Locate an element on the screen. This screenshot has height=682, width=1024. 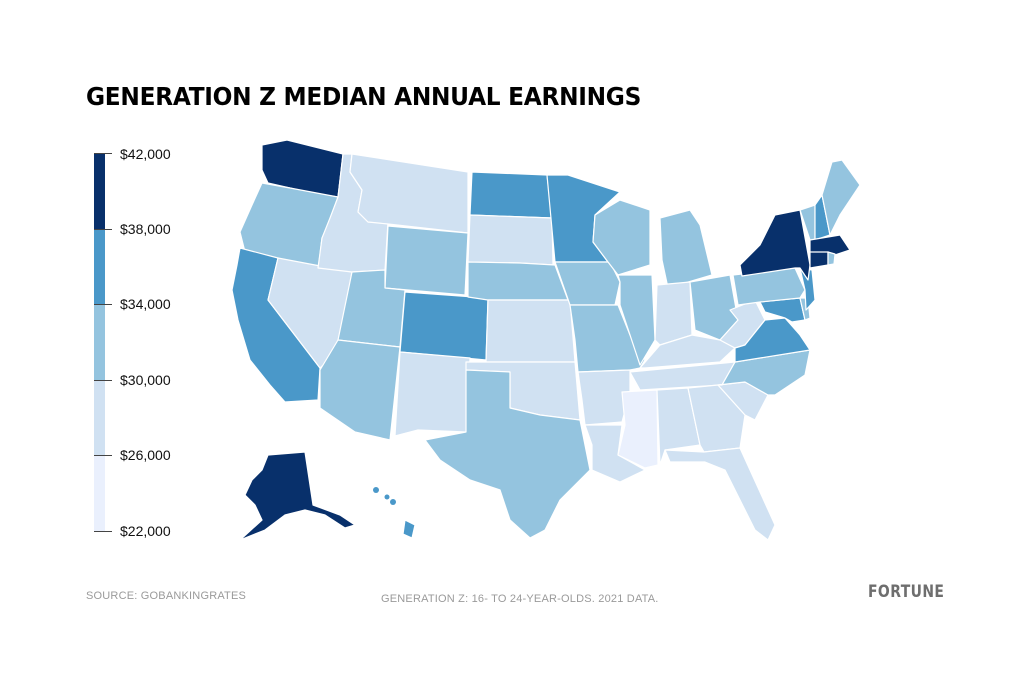
state-MA is located at coordinates (830, 245).